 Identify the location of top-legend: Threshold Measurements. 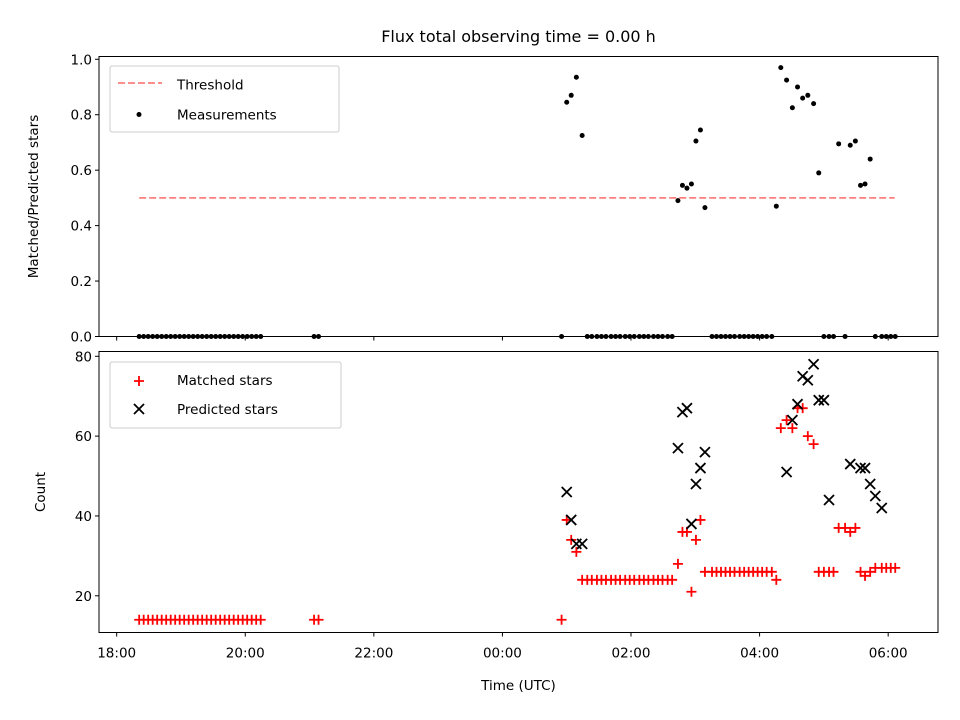
(224, 99).